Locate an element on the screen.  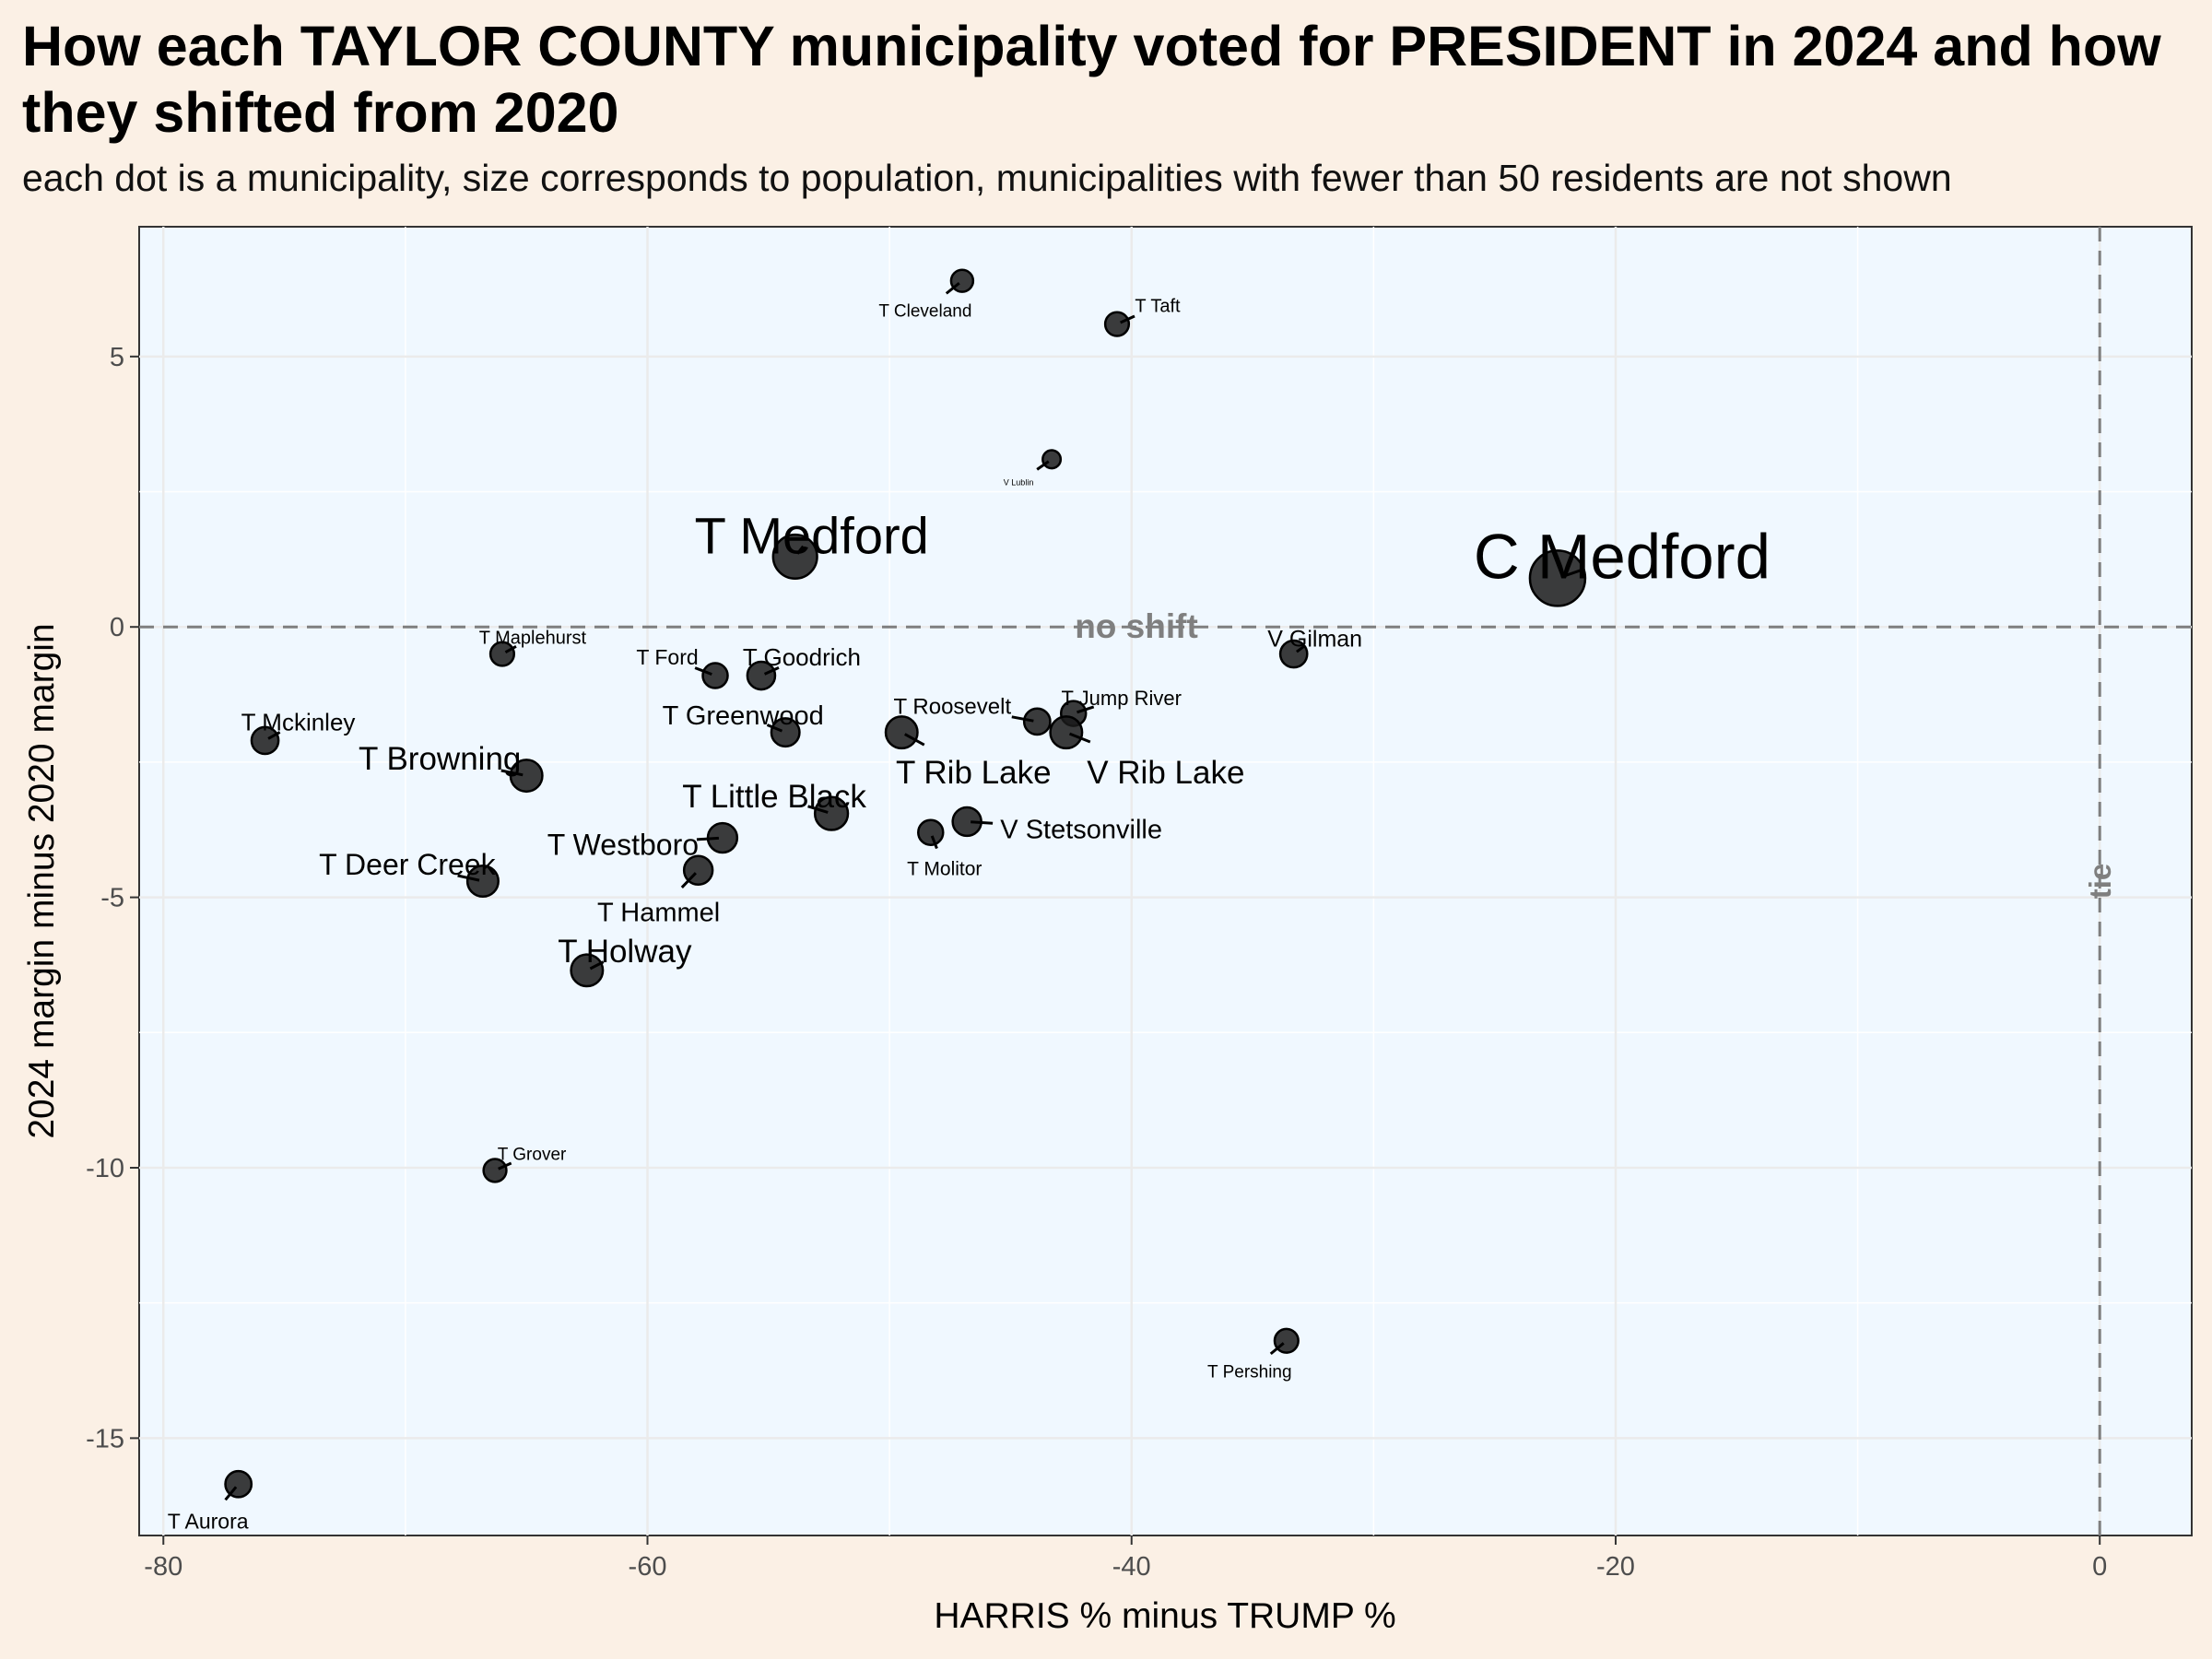
label-v-stetsonville: V Stetsonville is located at coordinates (1081, 830).